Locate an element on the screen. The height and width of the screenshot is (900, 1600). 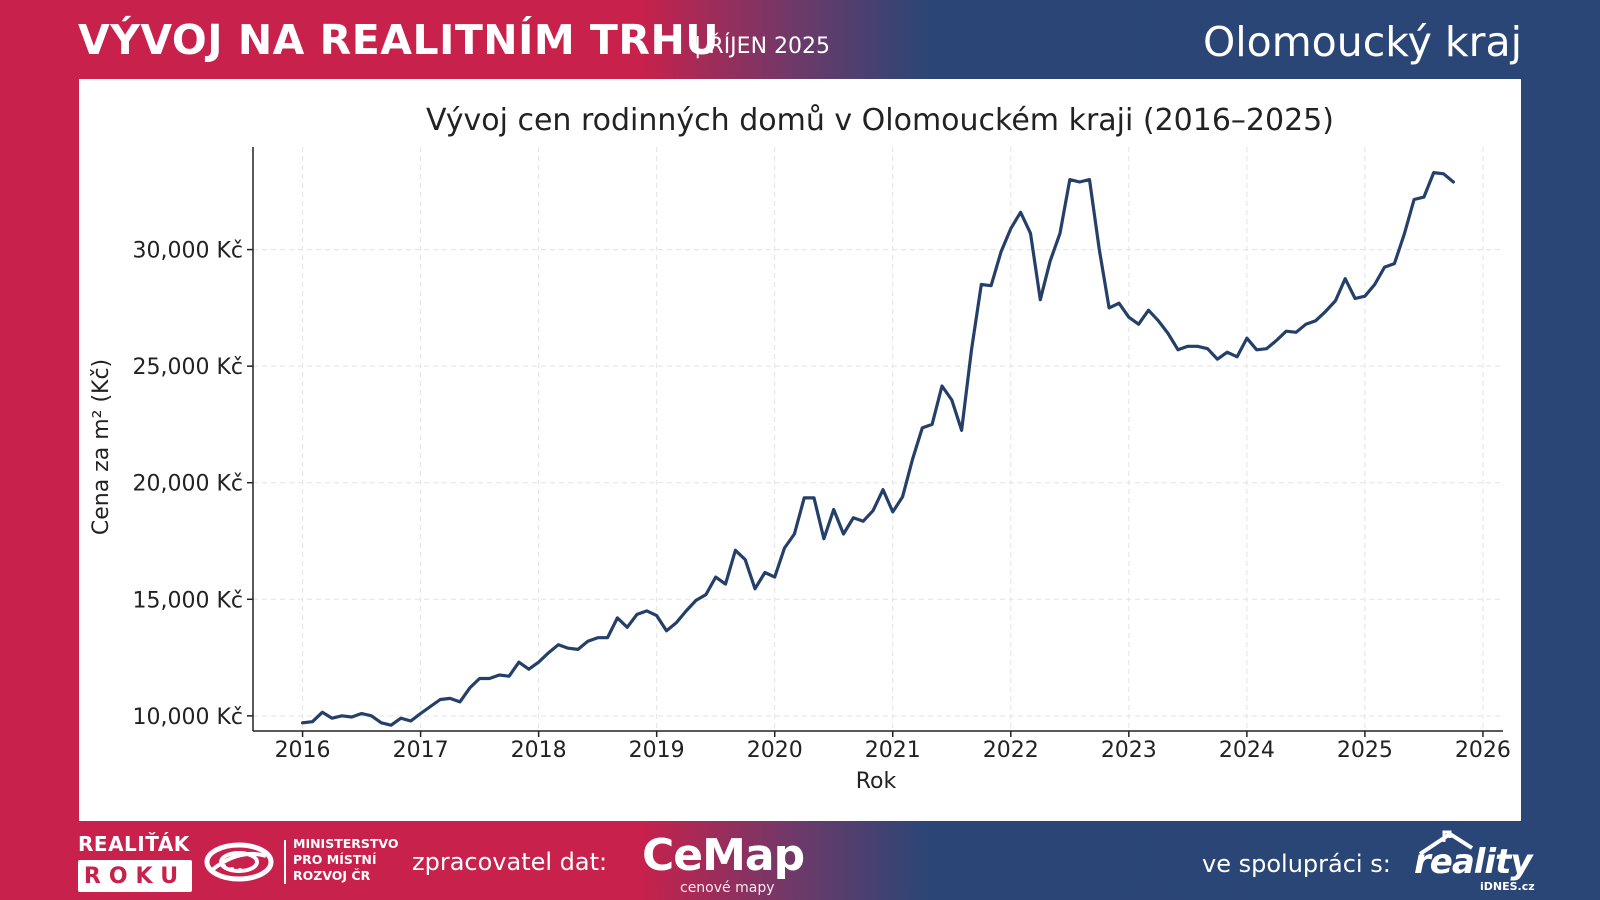
x-tick-label: 2024 is located at coordinates (1247, 750).